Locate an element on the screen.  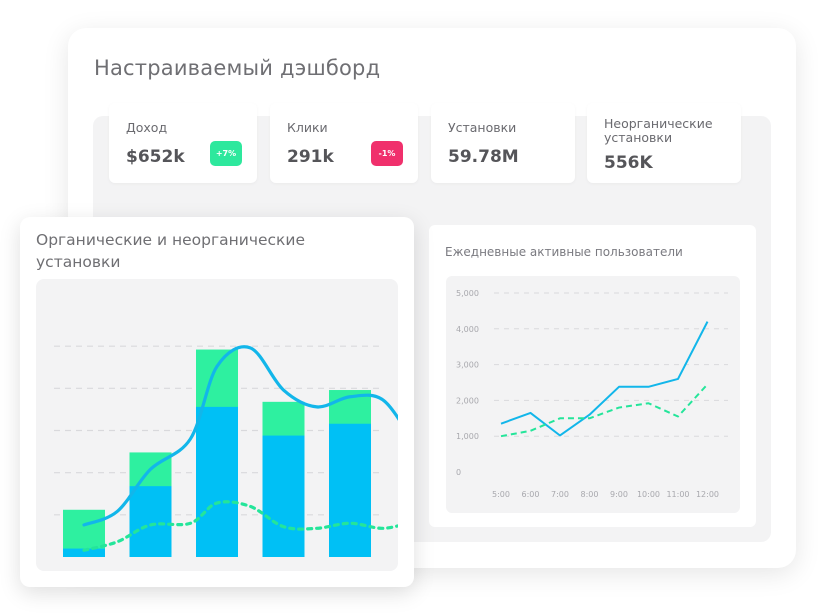
kpi-card-inorganic: Неорганические установки 556K is located at coordinates (664, 143).